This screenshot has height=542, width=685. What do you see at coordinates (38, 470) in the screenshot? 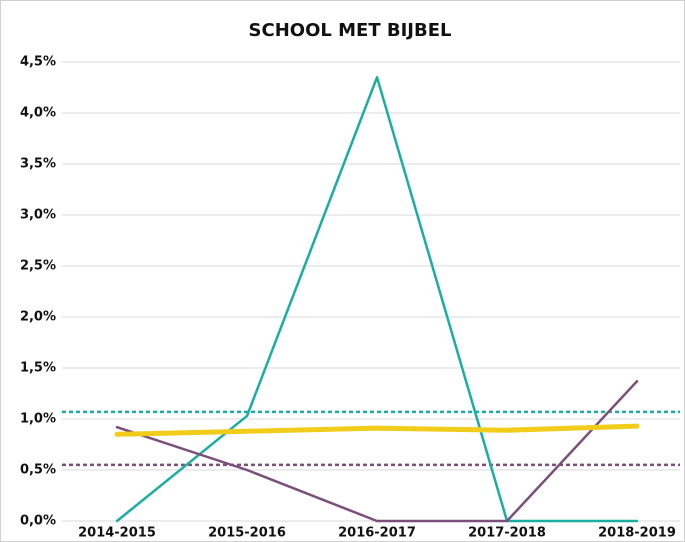
I see `y-tick-label: 0,5%` at bounding box center [38, 470].